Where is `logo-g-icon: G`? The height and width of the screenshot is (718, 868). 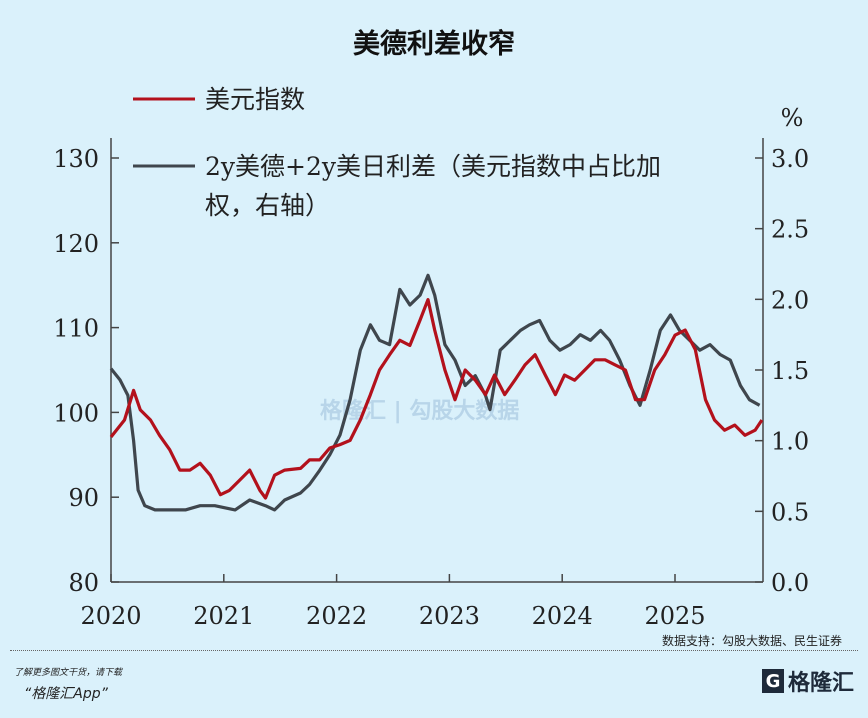 logo-g-icon: G is located at coordinates (772, 681).